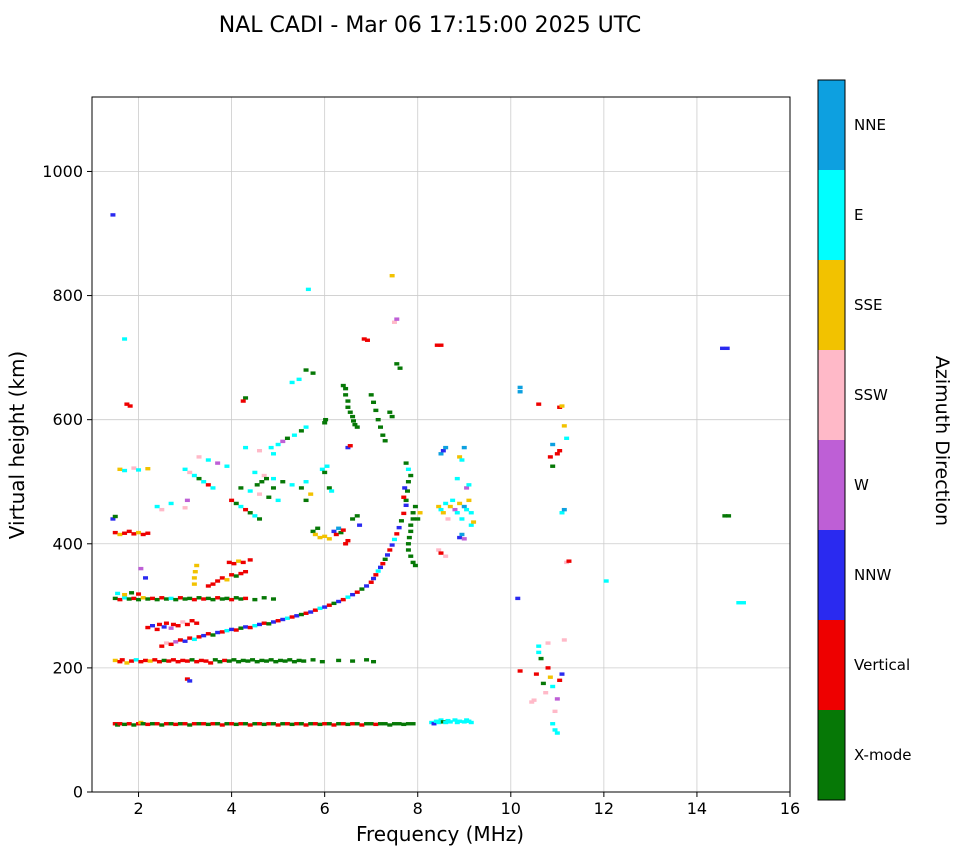 The image size is (958, 857). What do you see at coordinates (882, 755) in the screenshot?
I see `colorbar-tick-label: X-mode` at bounding box center [882, 755].